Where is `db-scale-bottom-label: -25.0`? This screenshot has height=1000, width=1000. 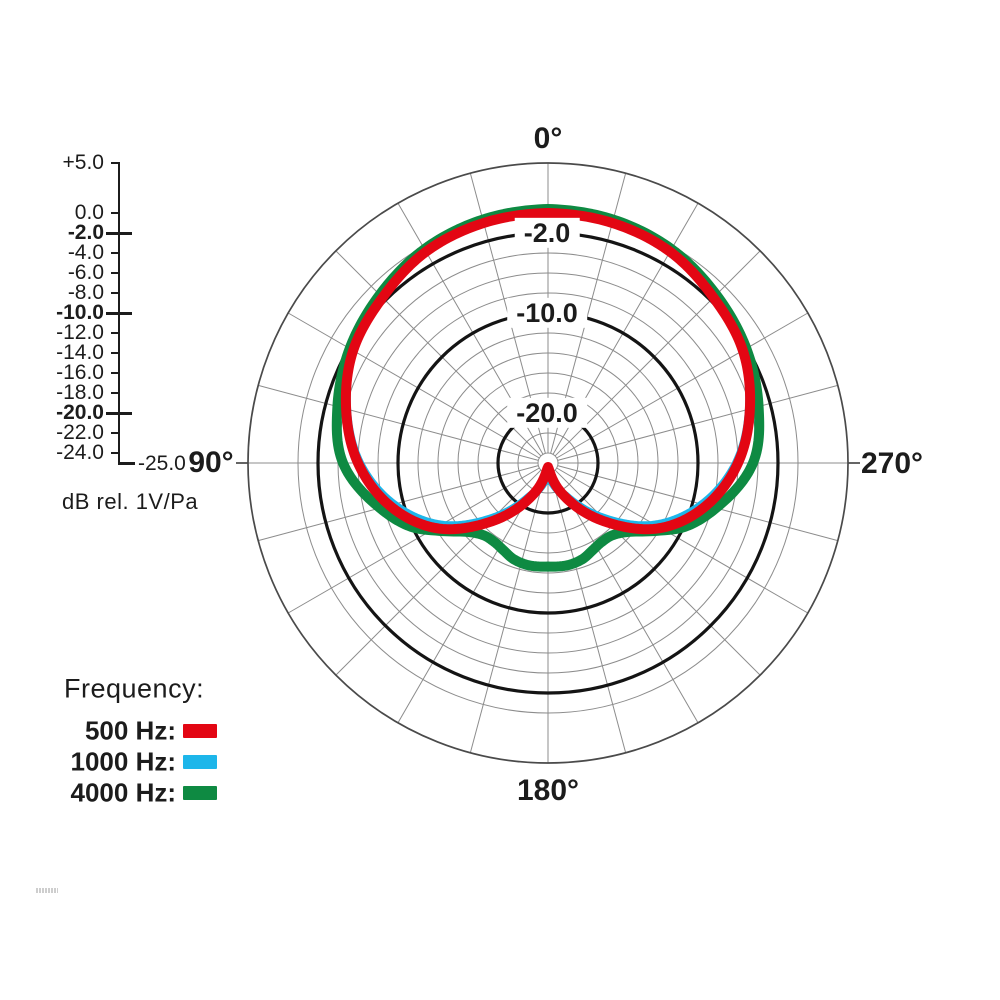
db-scale-bottom-label: -25.0 is located at coordinates (162, 463).